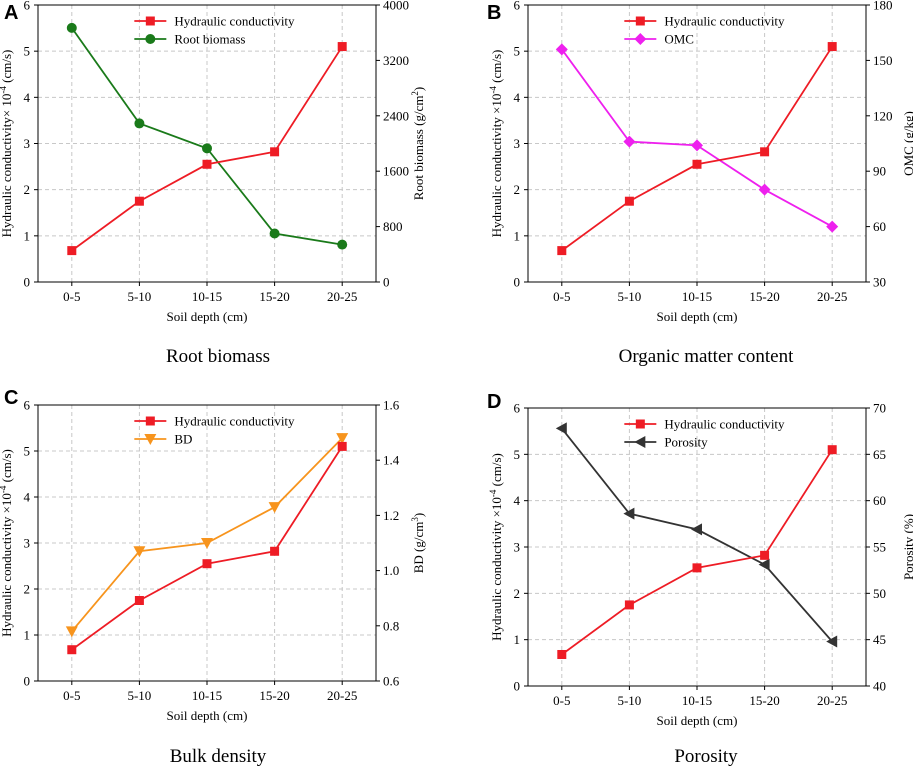 The height and width of the screenshot is (767, 913). Describe the element at coordinates (879, 454) in the screenshot. I see `right-tick-label: 65` at that location.